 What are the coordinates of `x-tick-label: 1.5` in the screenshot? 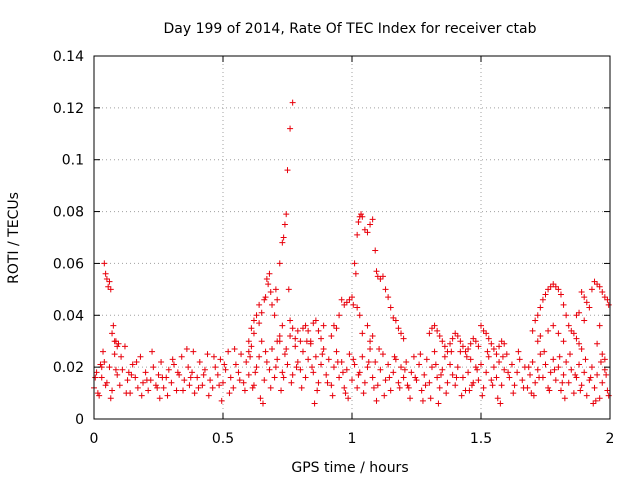 It's located at (481, 439).